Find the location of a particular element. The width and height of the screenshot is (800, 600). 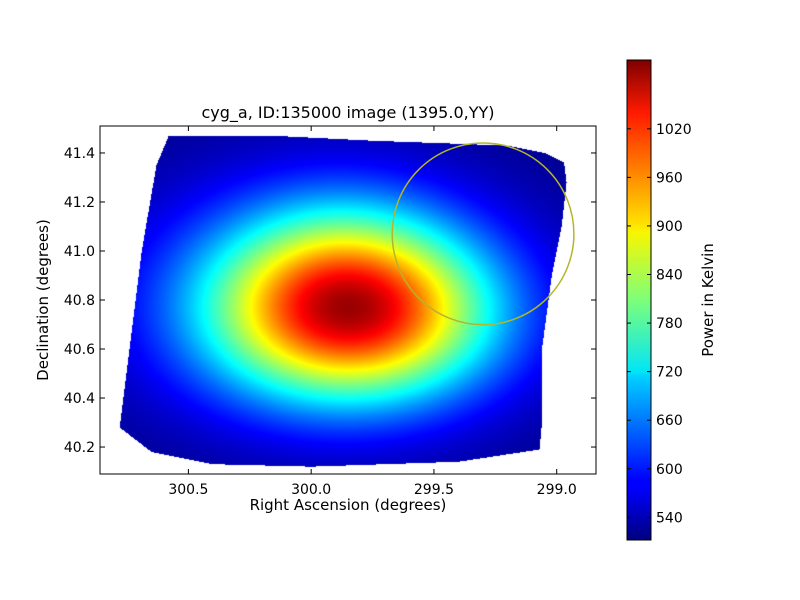

x-tick-label: 300.0 is located at coordinates (311, 490).